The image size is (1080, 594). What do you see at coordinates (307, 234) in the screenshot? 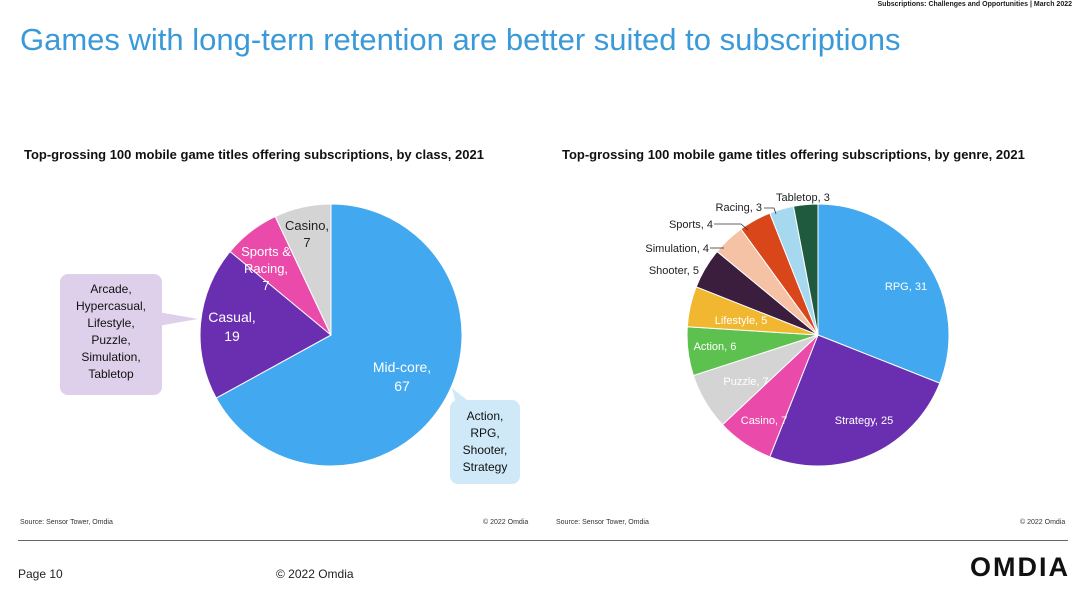
I see `class-label-casino: Casino, 7` at bounding box center [307, 234].